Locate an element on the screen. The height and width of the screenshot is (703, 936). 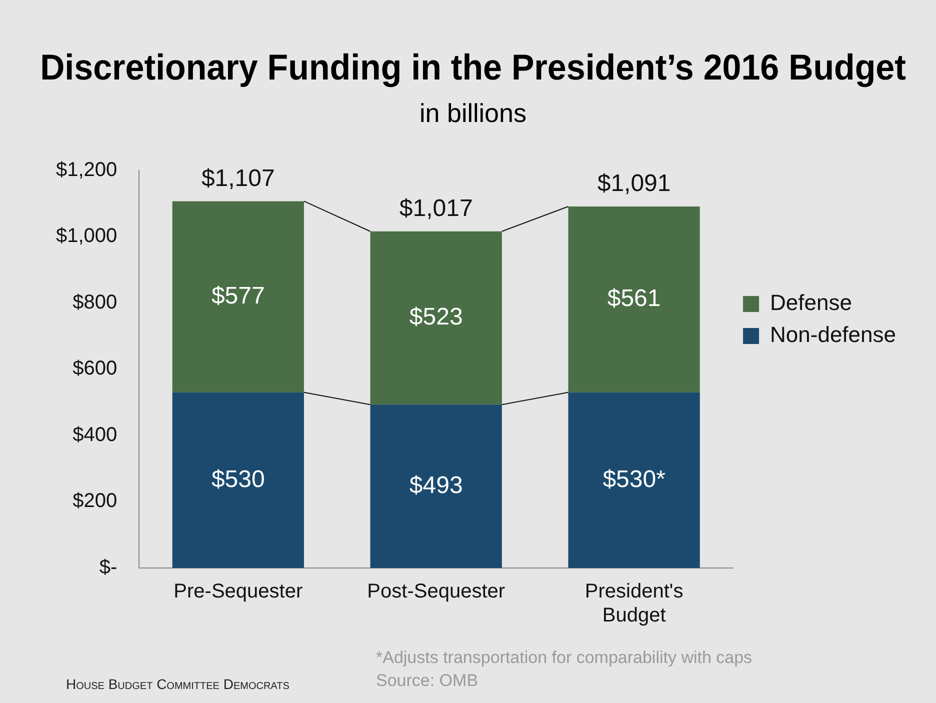
data-label: $530 is located at coordinates (238, 479).